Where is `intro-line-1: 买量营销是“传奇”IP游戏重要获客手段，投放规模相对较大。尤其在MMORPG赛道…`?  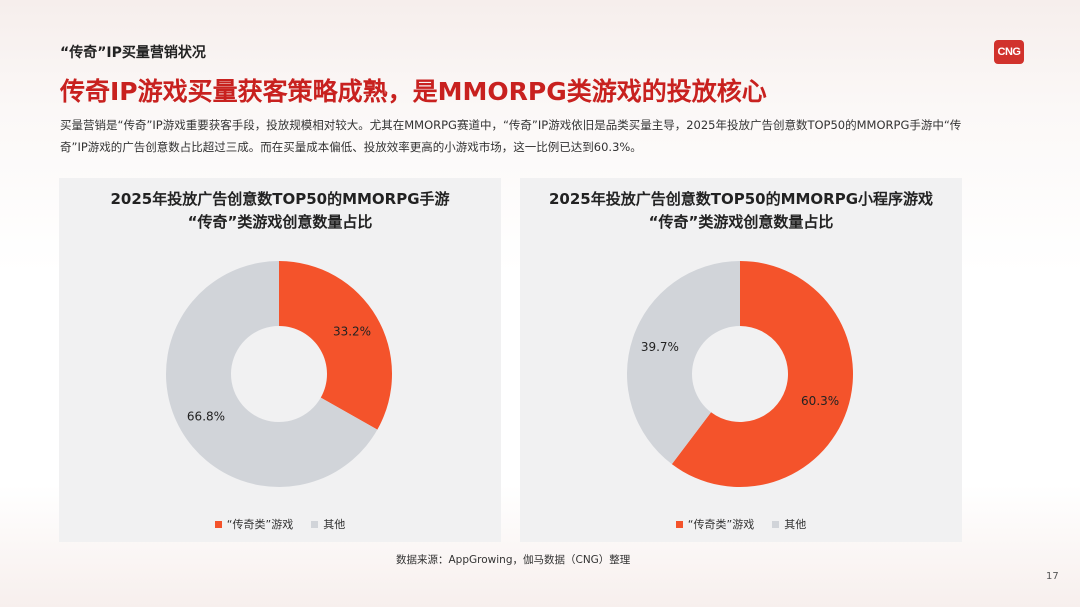
intro-line-1: 买量营销是“传奇”IP游戏重要获客手段，投放规模相对较大。尤其在MMORPG赛道… is located at coordinates (511, 125).